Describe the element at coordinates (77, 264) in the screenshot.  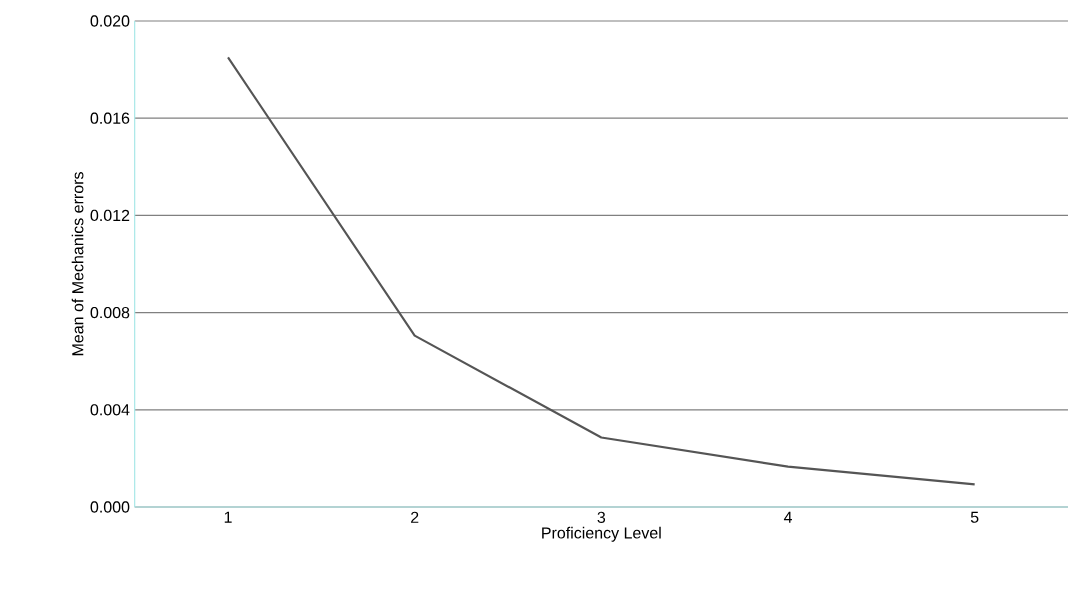
I see `y-axis-title: Mean of Mechanics errors` at that location.